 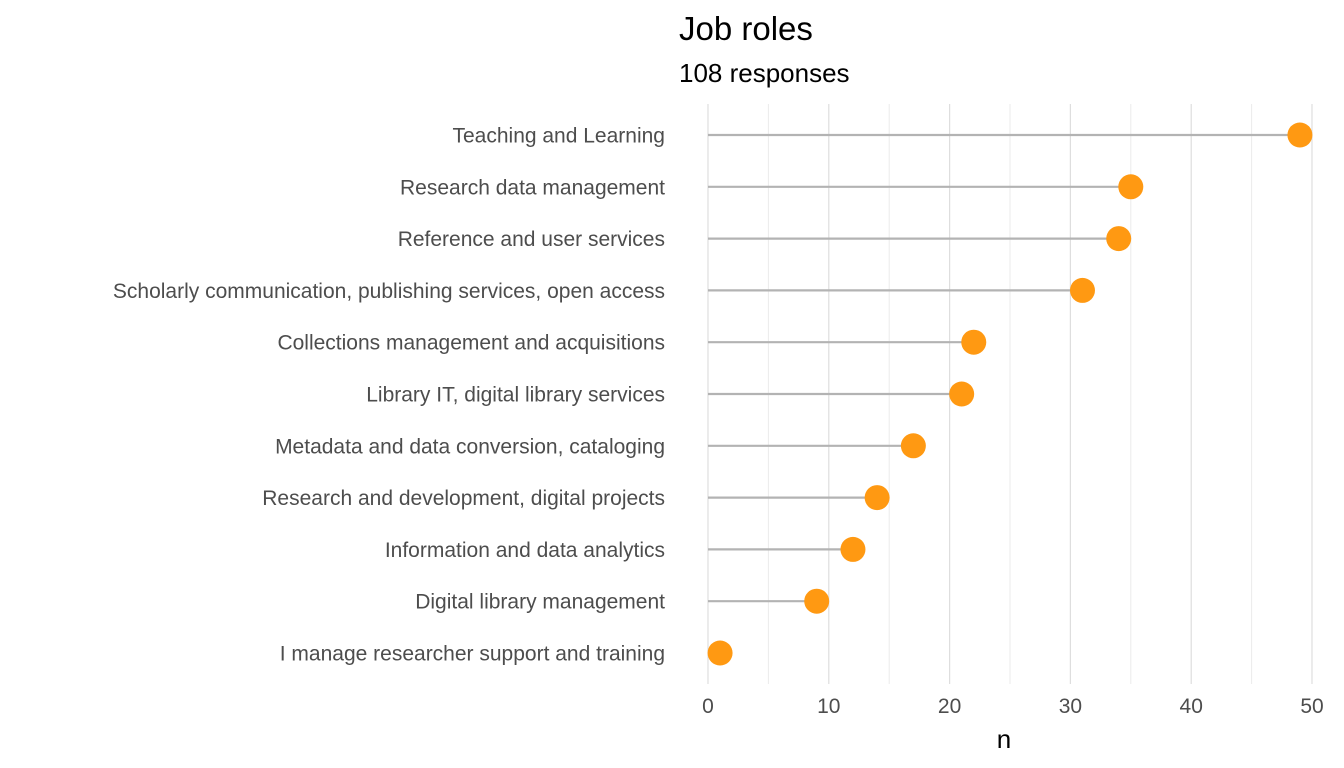 What do you see at coordinates (515, 395) in the screenshot?
I see `category-label: Library IT, digital library services` at bounding box center [515, 395].